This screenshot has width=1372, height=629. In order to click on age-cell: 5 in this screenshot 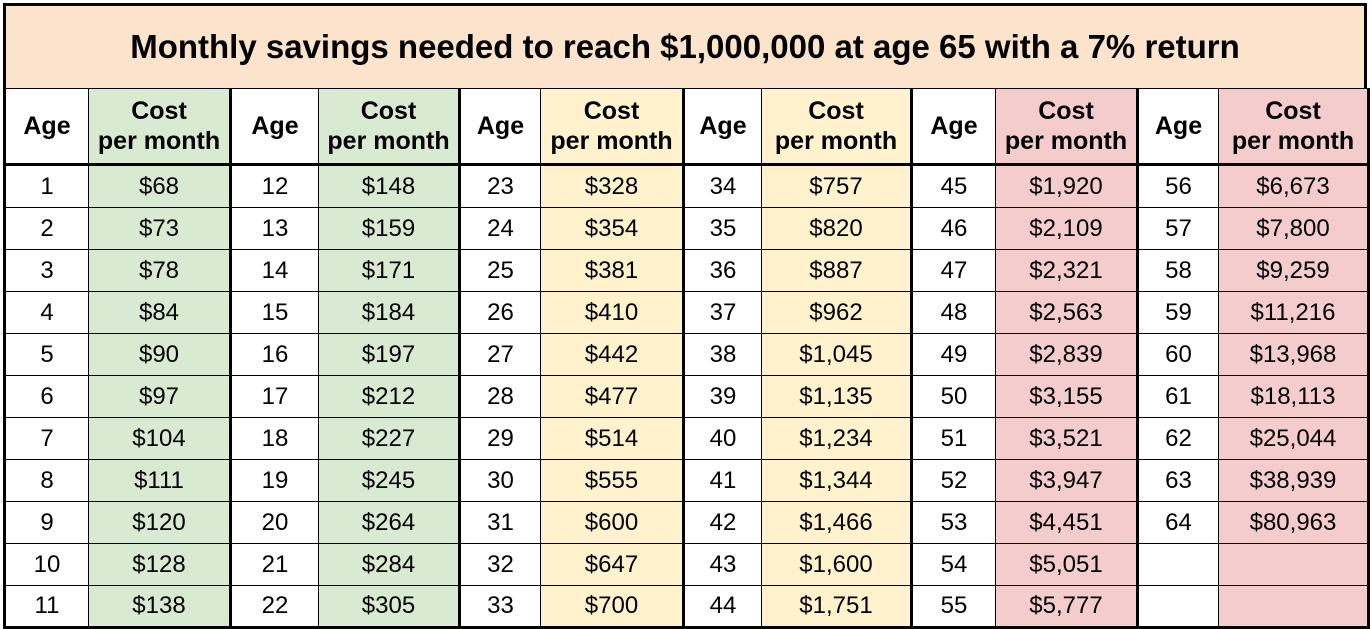, I will do `click(46, 354)`.